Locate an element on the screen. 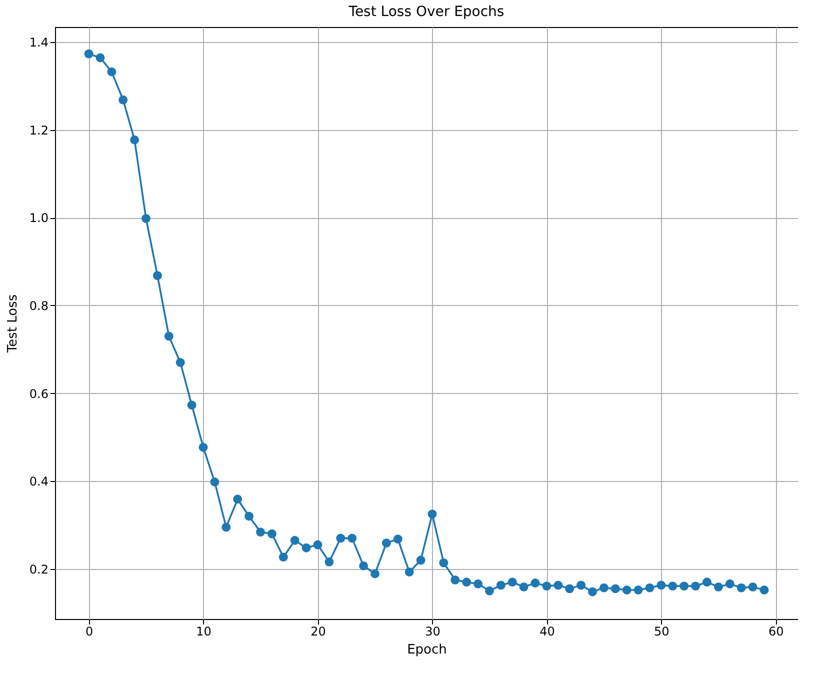 This screenshot has width=818, height=689. x-tick-label: 10 is located at coordinates (204, 631).